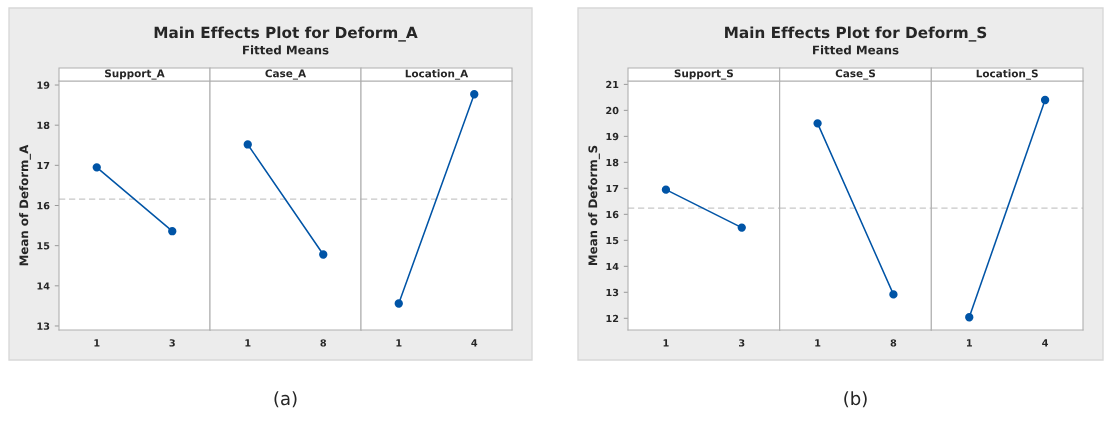 Image resolution: width=1105 pixels, height=421 pixels. I want to click on y-tick-label: 21, so click(612, 84).